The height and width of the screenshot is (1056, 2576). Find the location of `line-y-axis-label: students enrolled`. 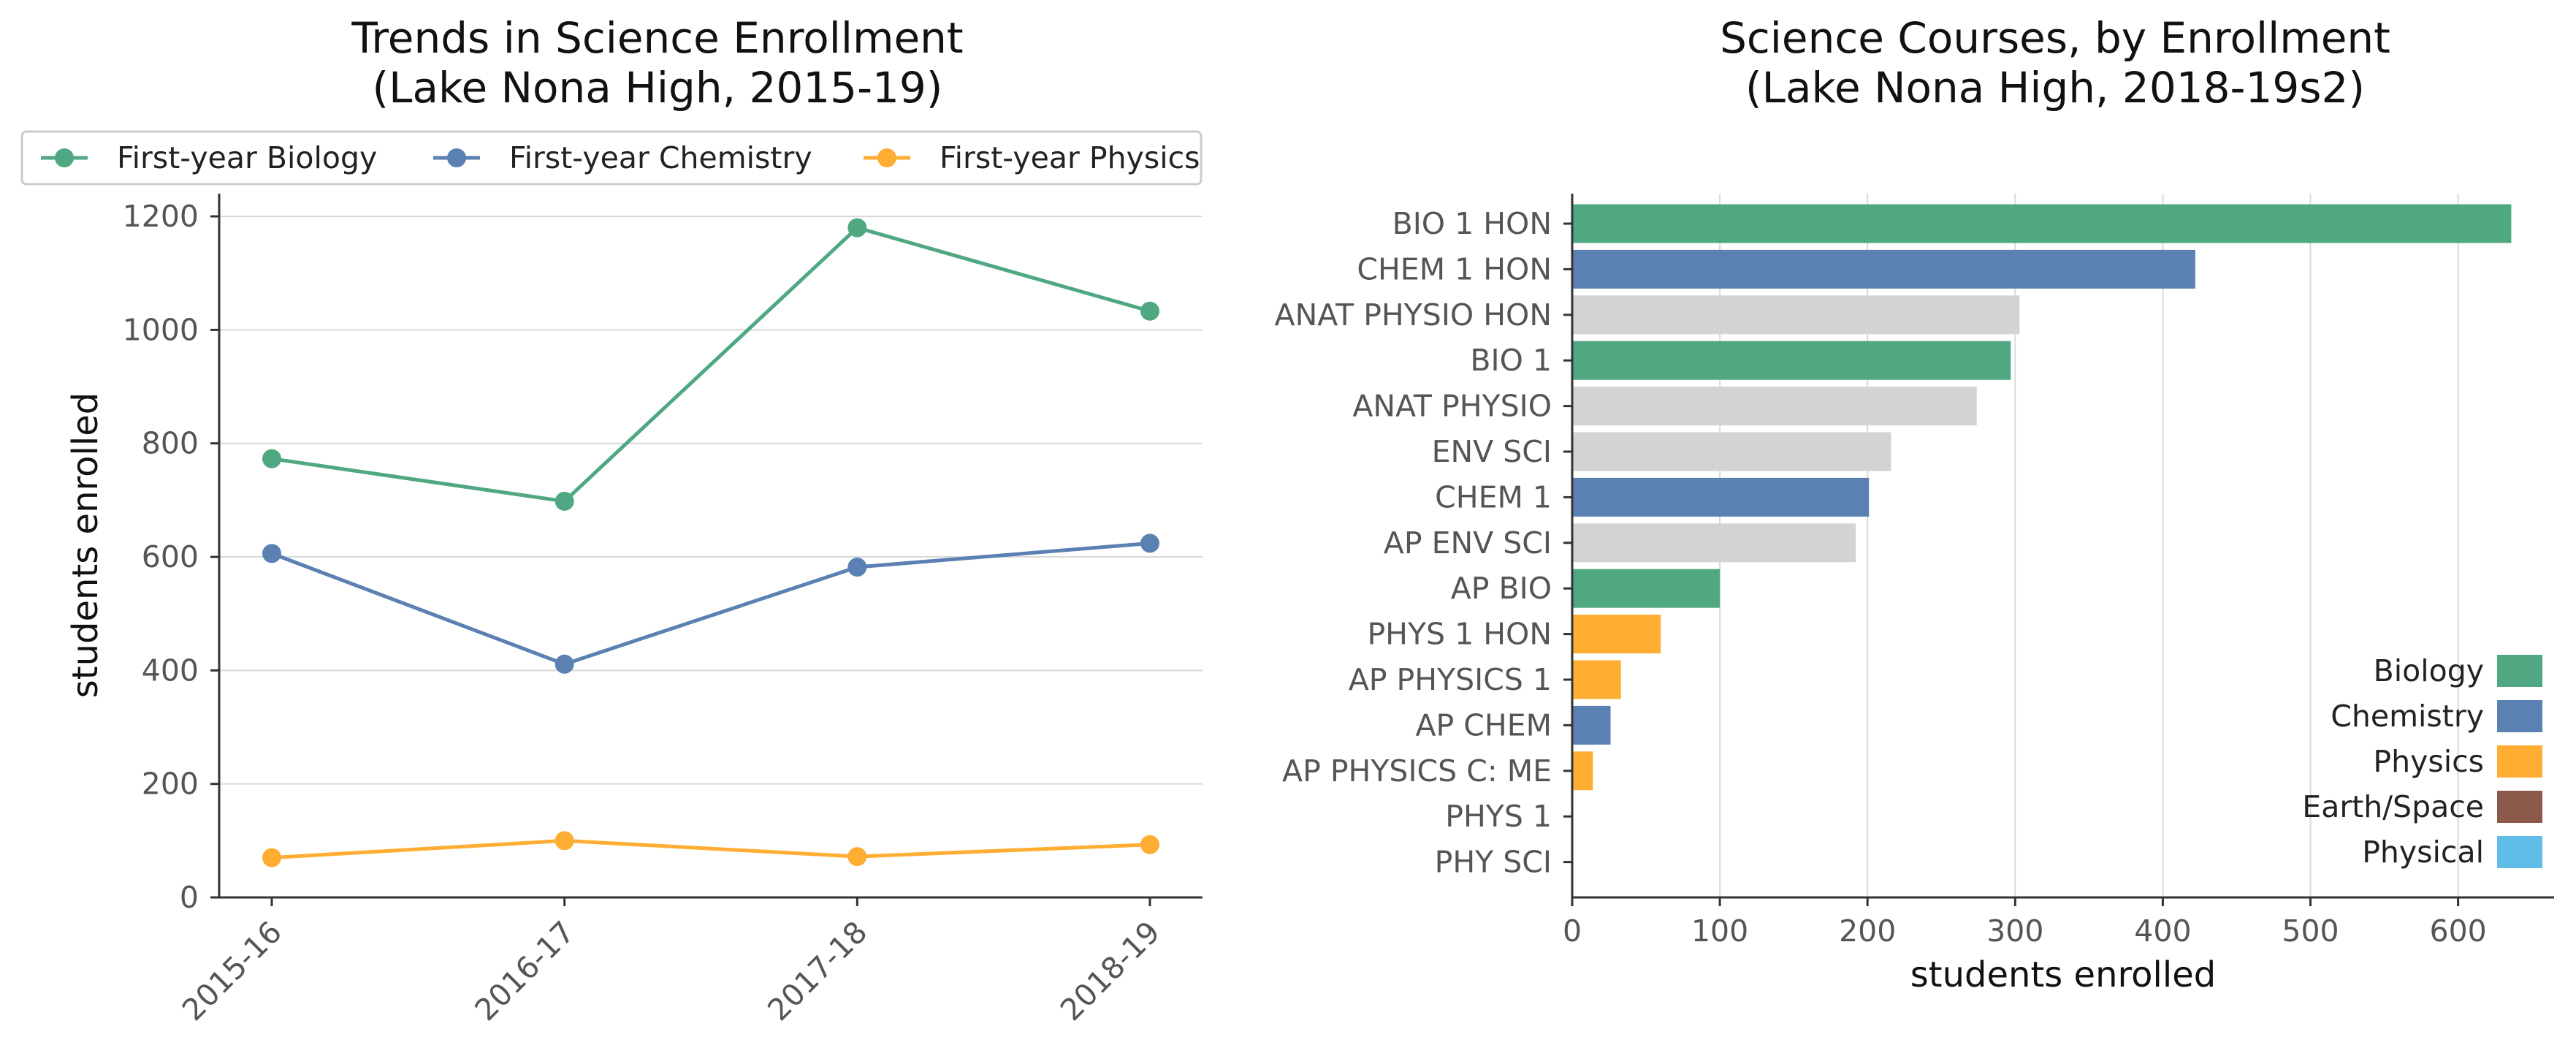

line-y-axis-label: students enrolled is located at coordinates (85, 545).